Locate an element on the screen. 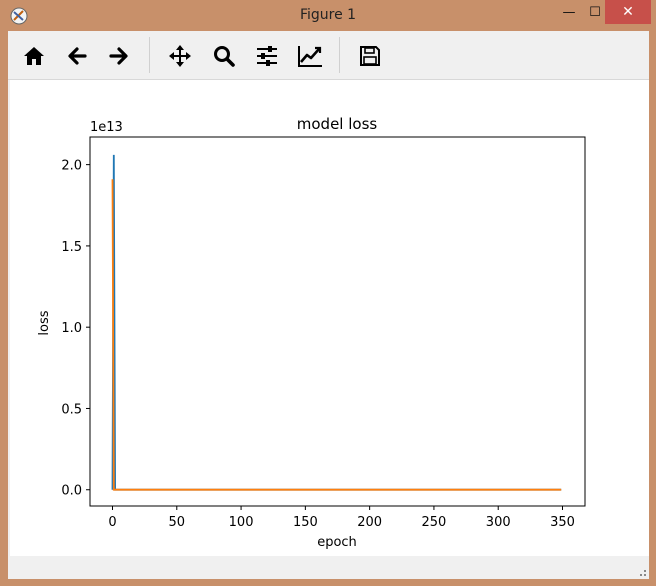  back-button is located at coordinates (77, 56).